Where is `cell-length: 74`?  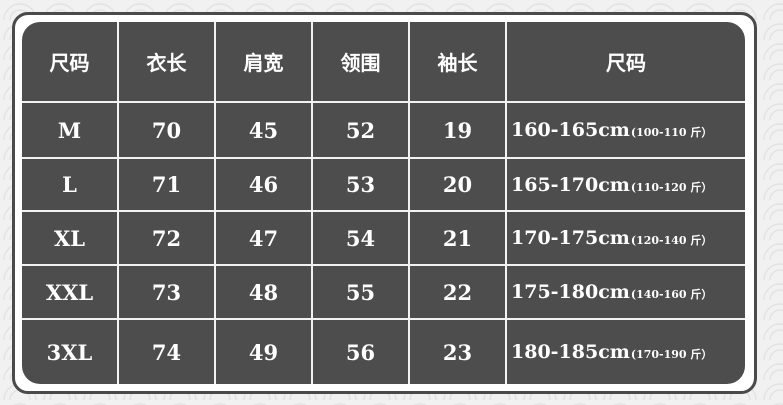
cell-length: 74 is located at coordinates (167, 352).